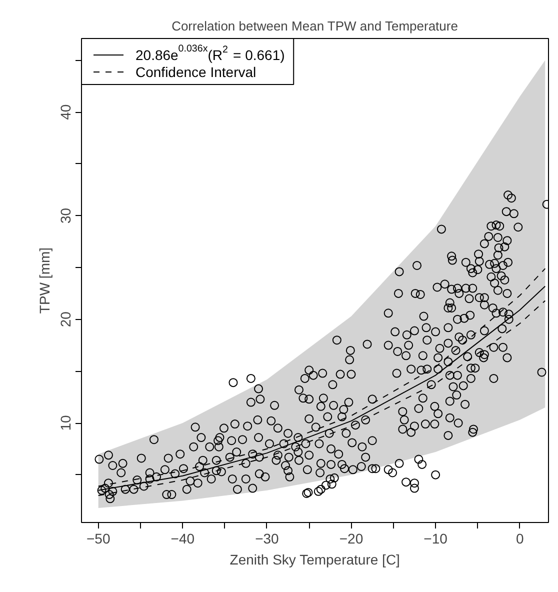  I want to click on x-tick-label: −30, so click(267, 538).